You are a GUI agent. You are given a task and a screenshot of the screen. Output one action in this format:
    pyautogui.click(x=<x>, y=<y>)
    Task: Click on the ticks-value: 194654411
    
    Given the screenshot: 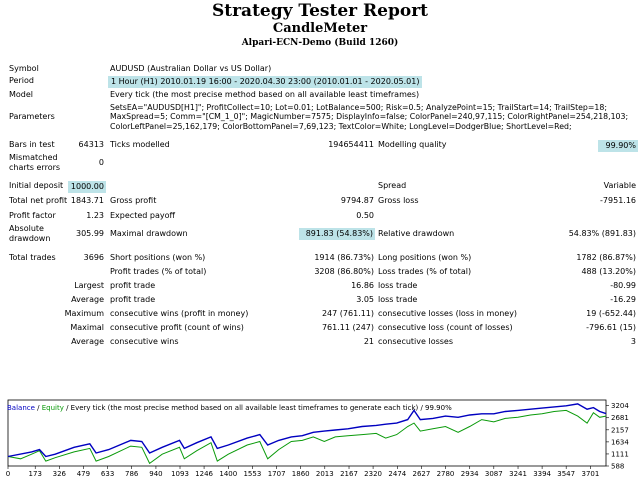 What is the action you would take?
    pyautogui.click(x=351, y=144)
    